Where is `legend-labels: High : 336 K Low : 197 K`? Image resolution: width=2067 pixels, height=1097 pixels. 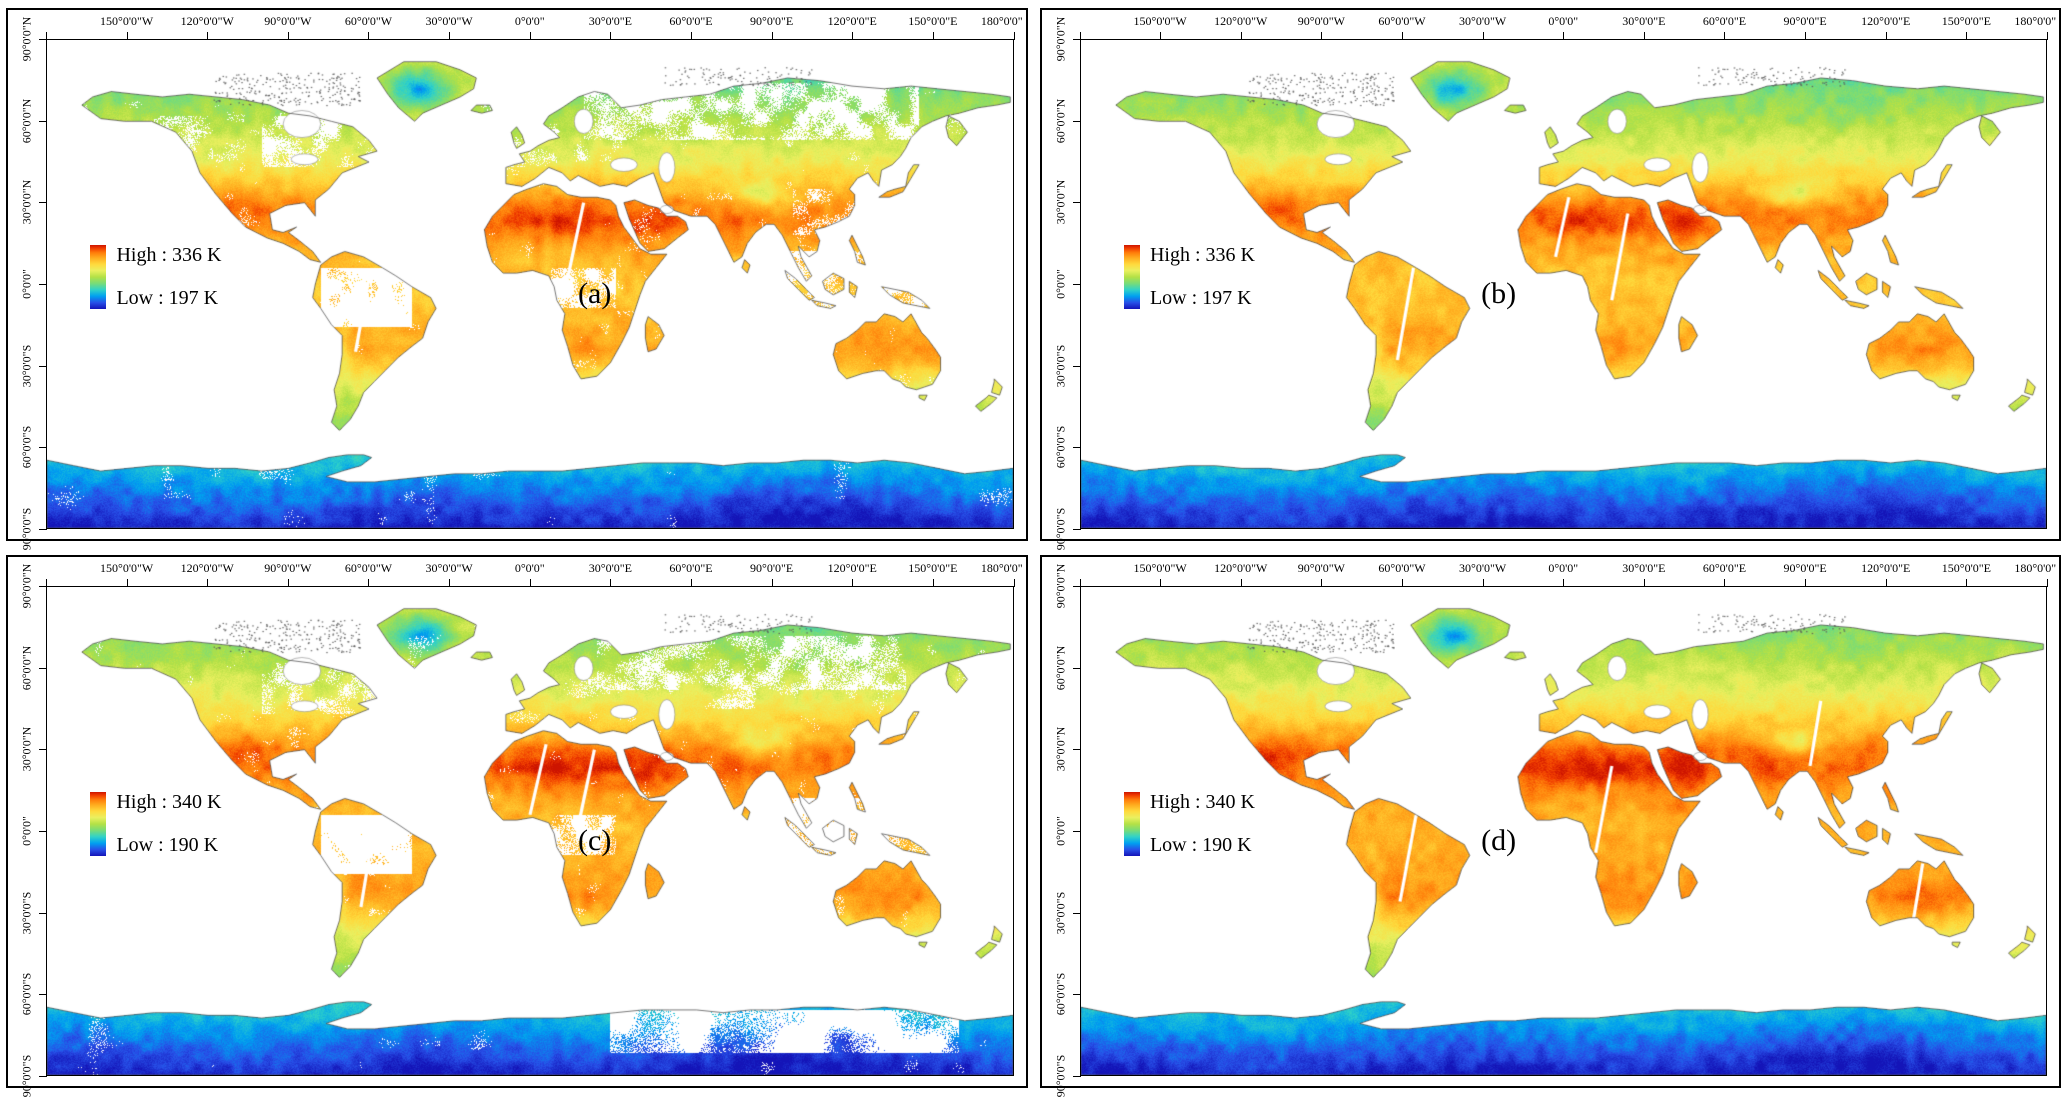
legend-labels: High : 336 K Low : 197 K is located at coordinates (168, 276).